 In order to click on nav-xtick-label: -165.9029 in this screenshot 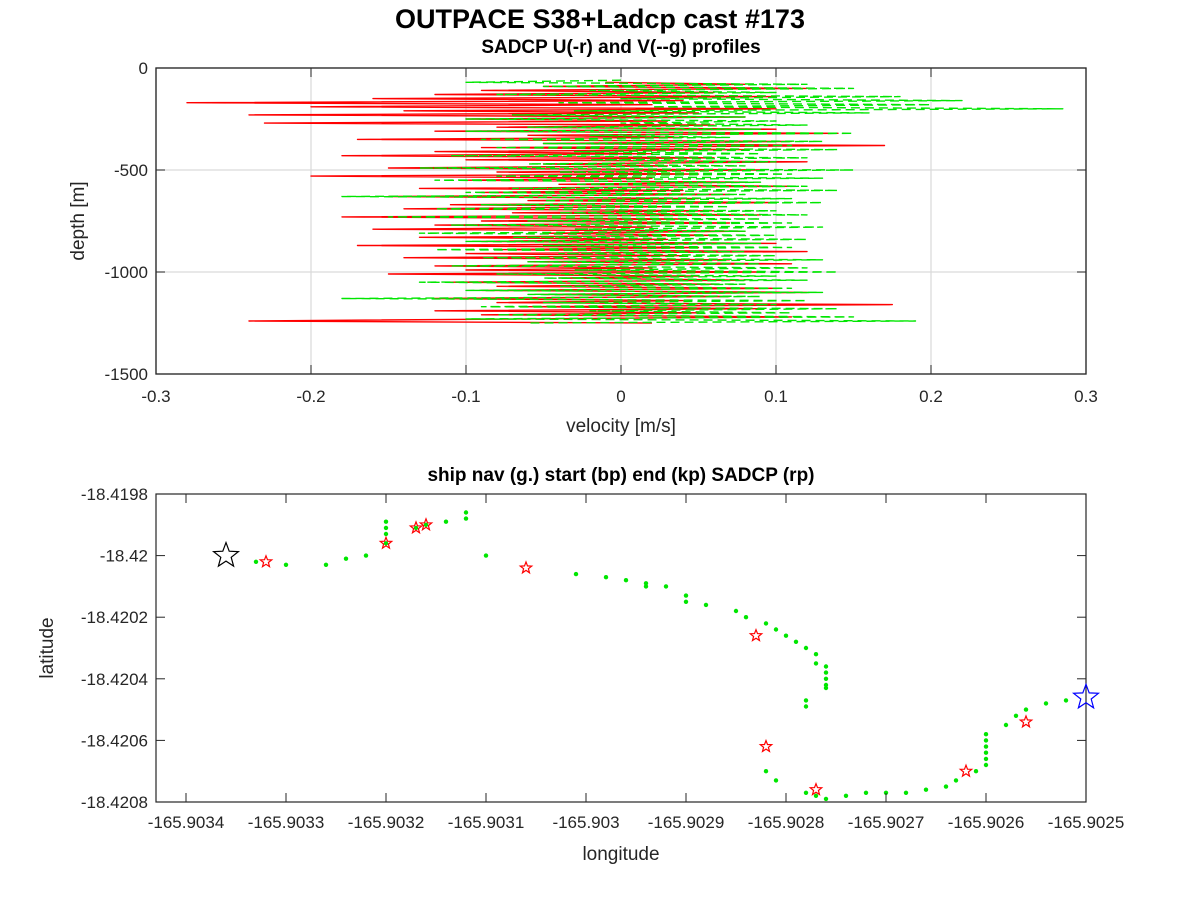, I will do `click(686, 822)`.